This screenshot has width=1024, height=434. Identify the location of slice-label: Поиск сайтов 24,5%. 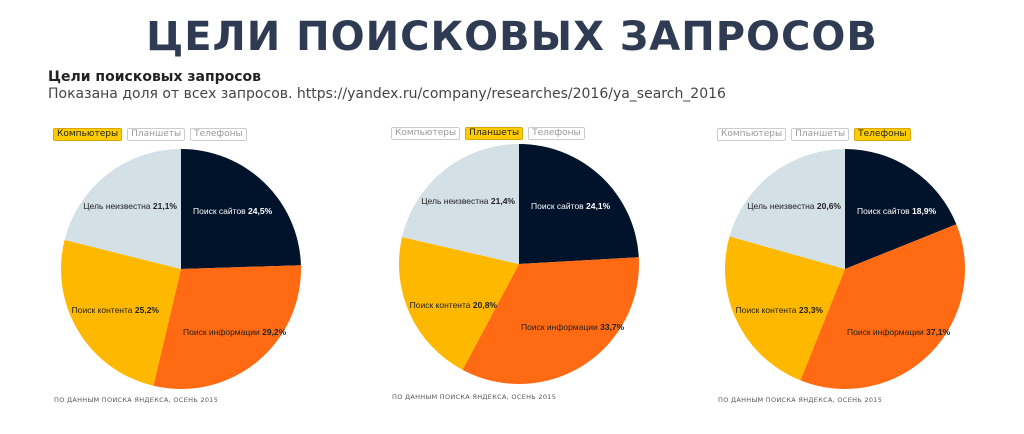
(233, 211).